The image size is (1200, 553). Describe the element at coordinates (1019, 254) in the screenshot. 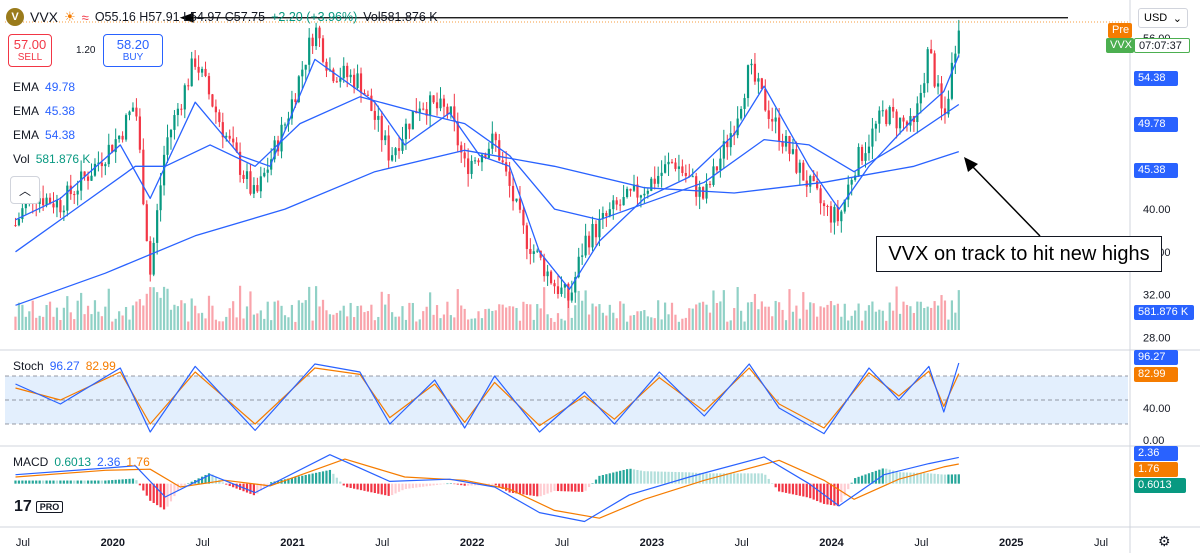

I see `annotation-callout: VVX on track to hit new highs` at that location.